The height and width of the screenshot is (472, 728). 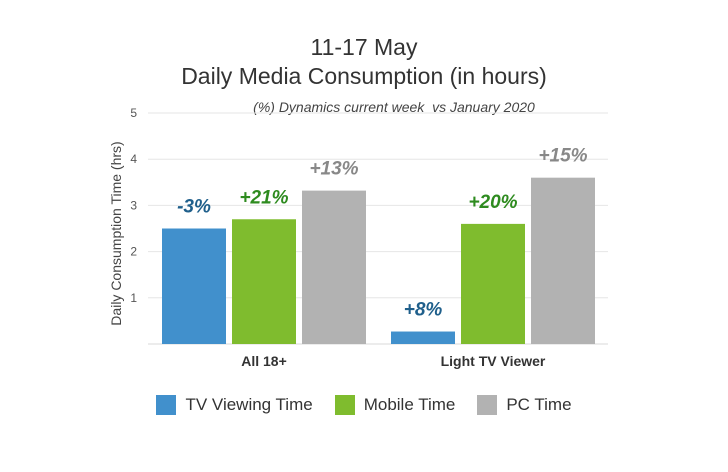 I want to click on legend-item-tv: TV Viewing Time, so click(x=234, y=405).